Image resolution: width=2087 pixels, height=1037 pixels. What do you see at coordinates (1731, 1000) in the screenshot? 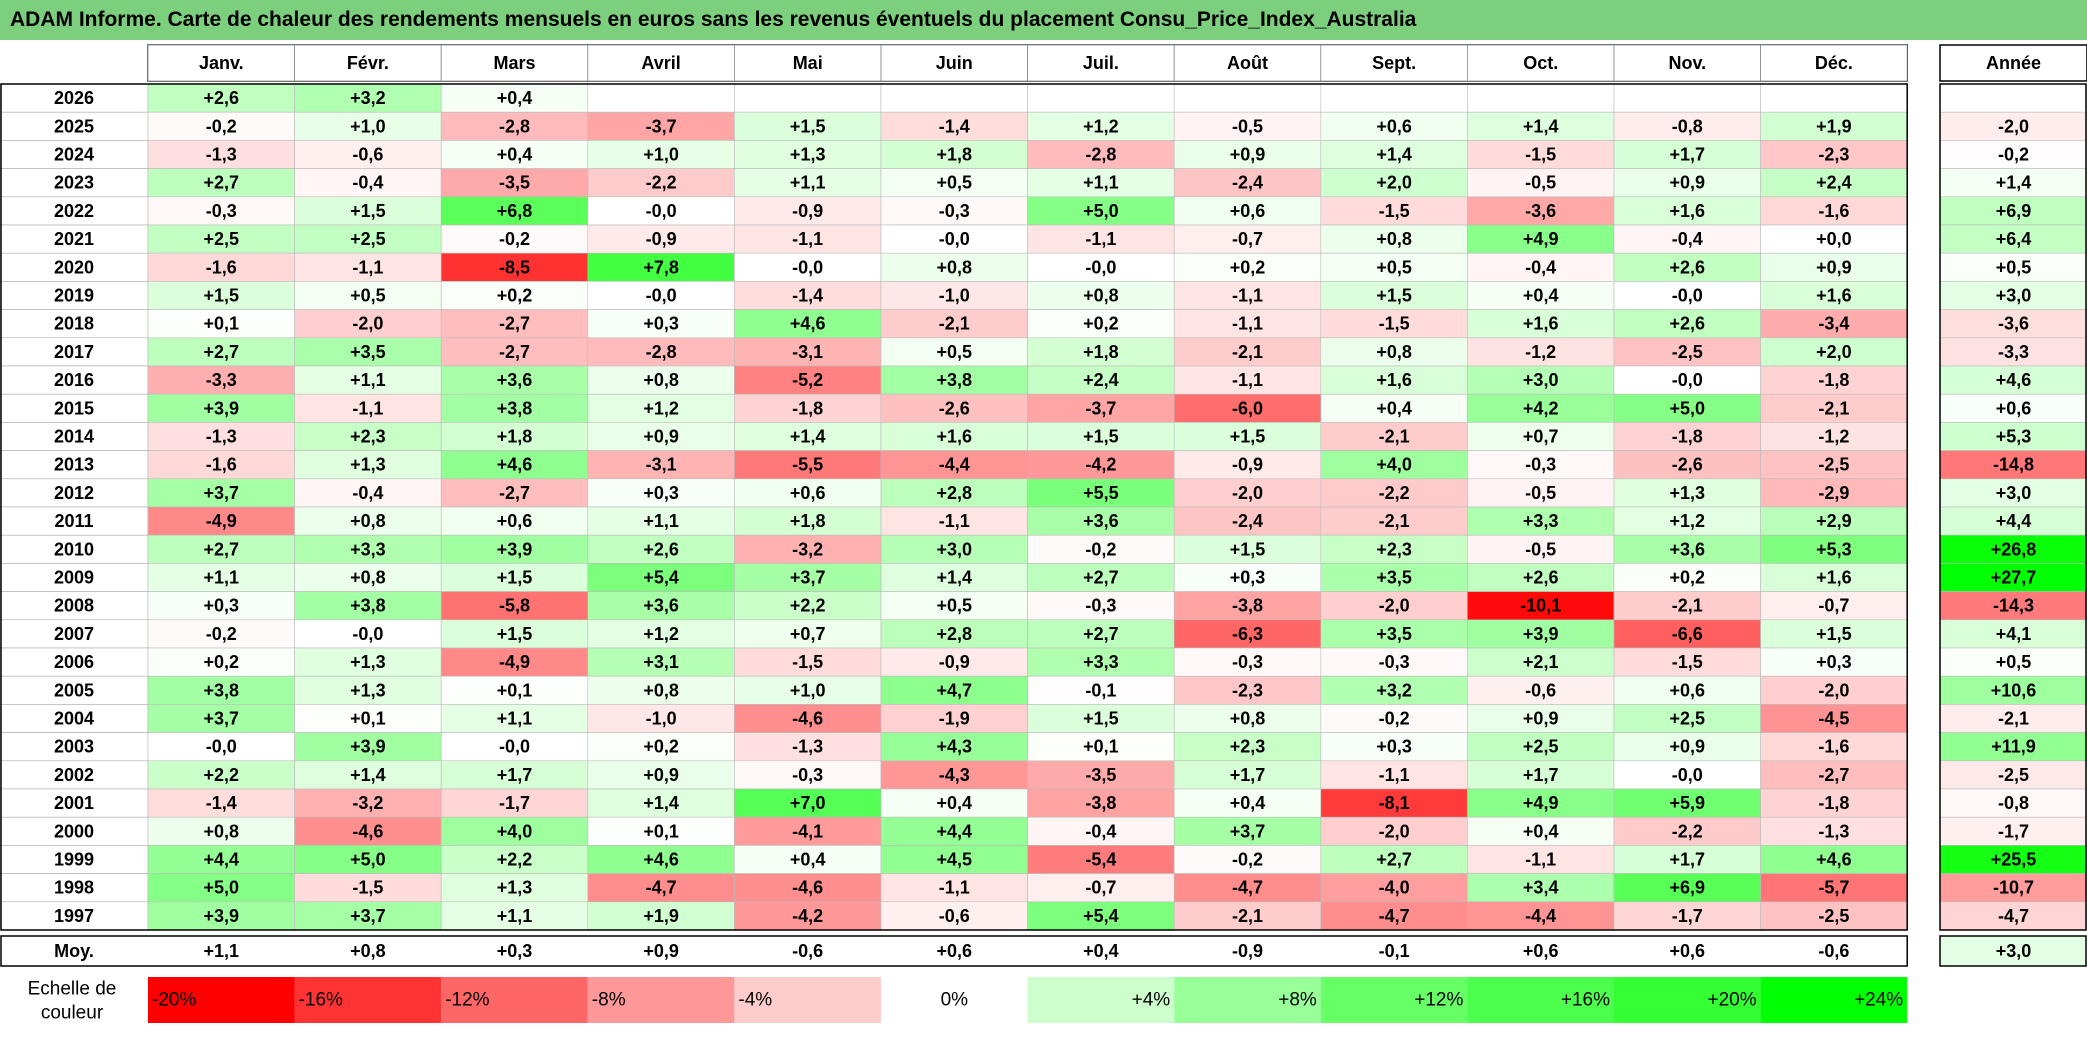
I see `scale-swatch-label: +20%` at bounding box center [1731, 1000].